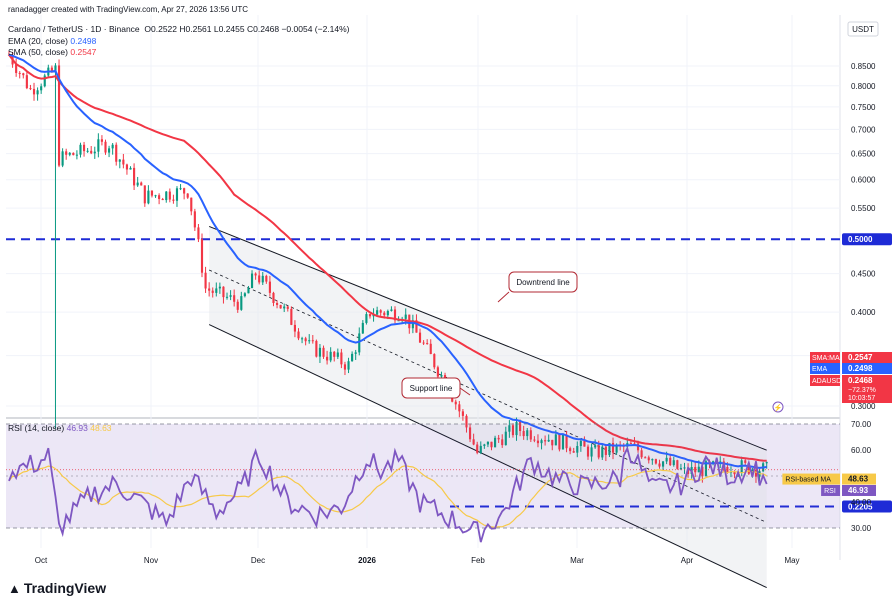  Describe the element at coordinates (258, 560) in the screenshot. I see `time-tick-label: Dec` at that location.